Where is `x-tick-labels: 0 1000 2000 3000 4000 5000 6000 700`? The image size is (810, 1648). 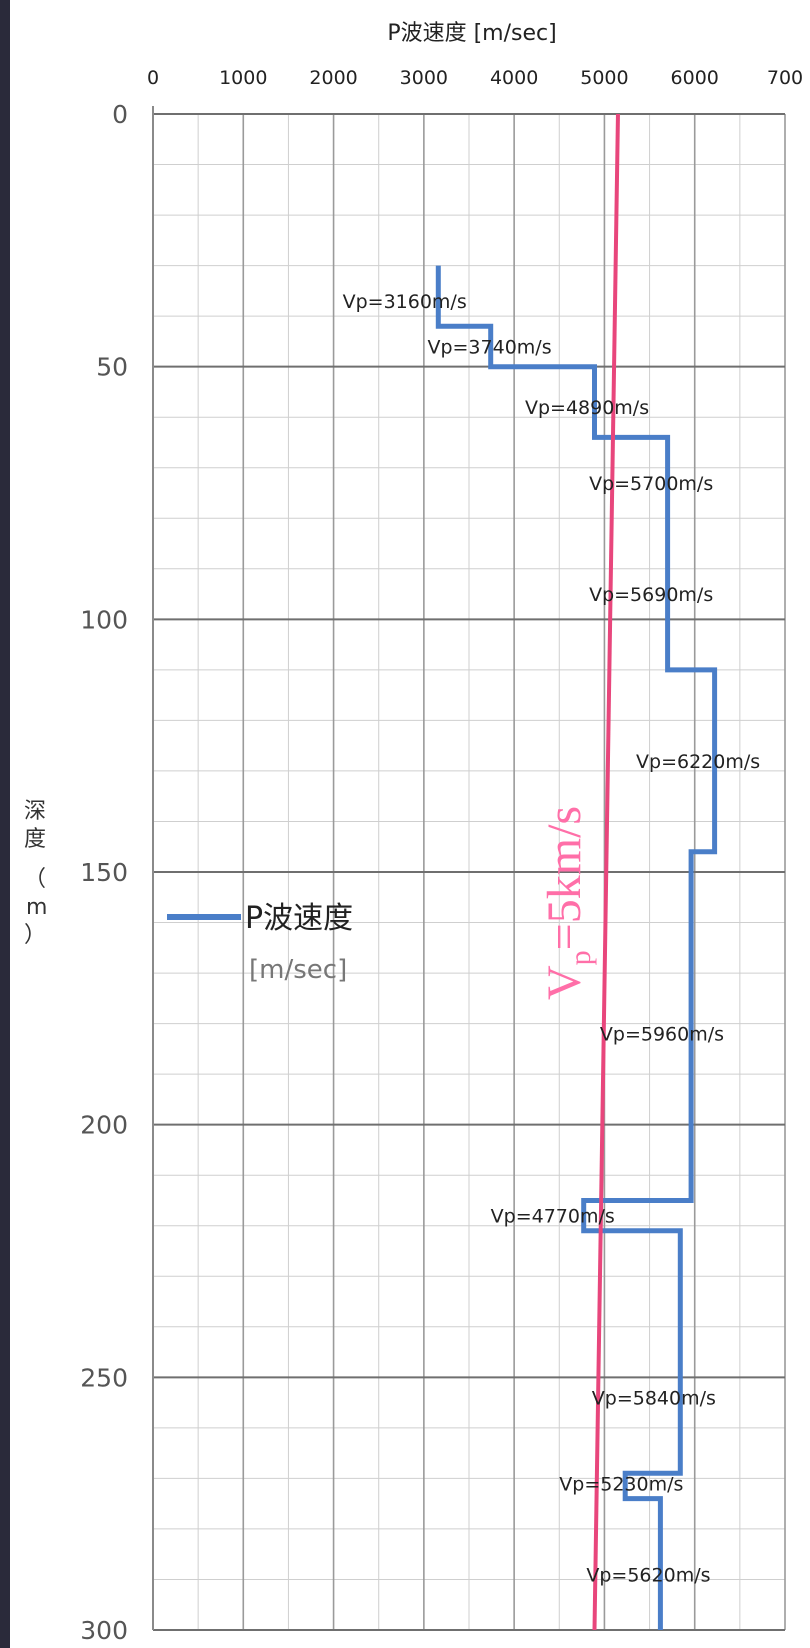
x-tick-labels: 0 1000 2000 3000 4000 5000 6000 700 is located at coordinates (475, 78).